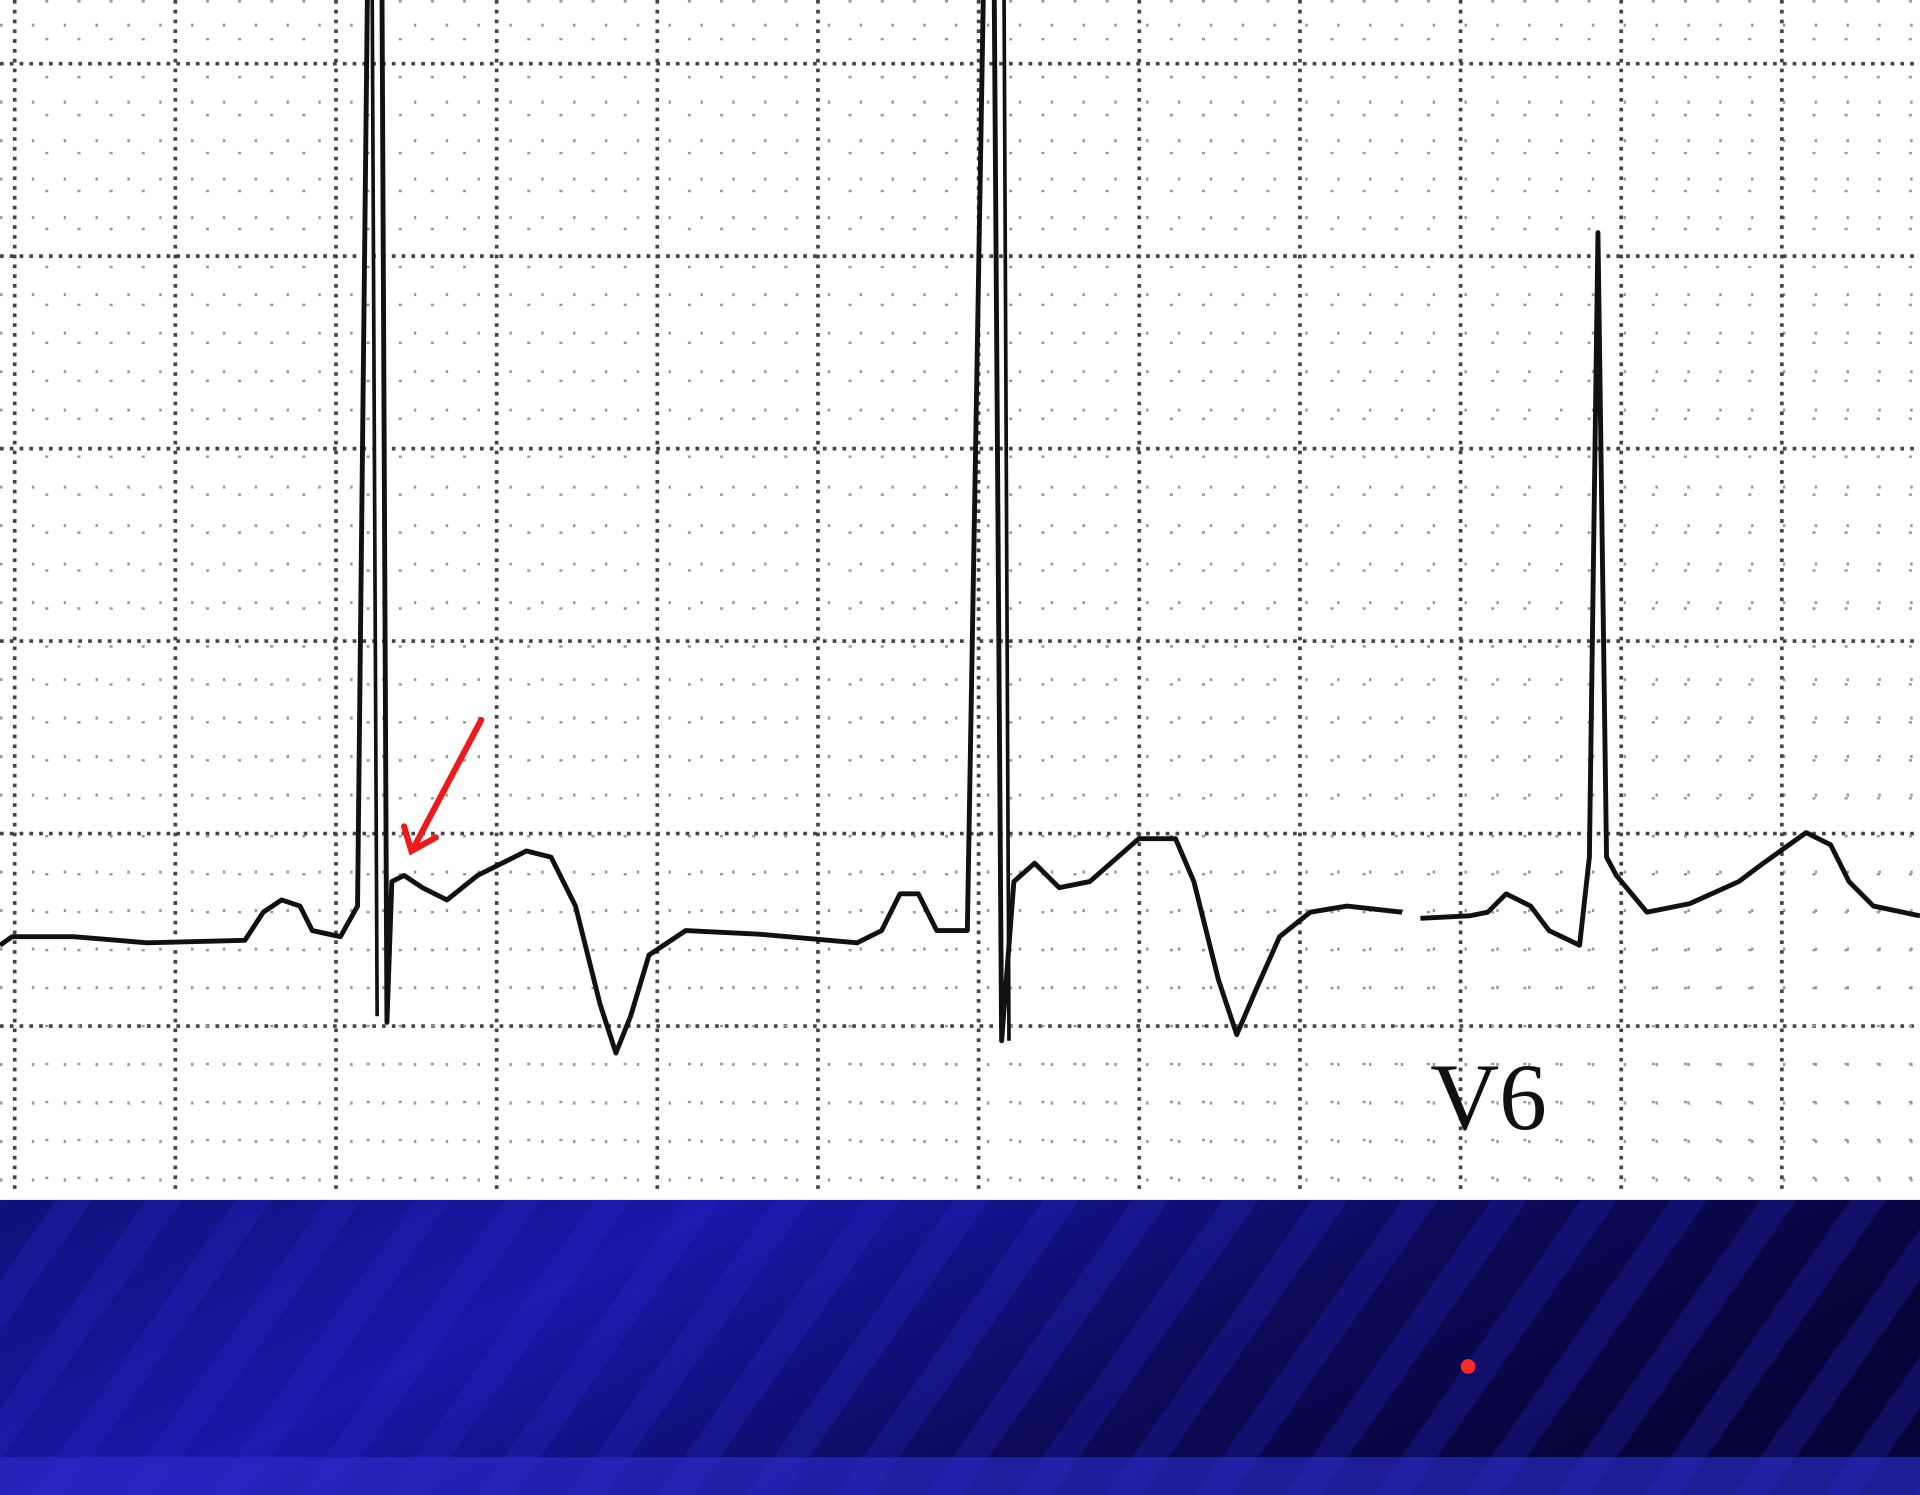 This screenshot has height=1495, width=1920. I want to click on band-bottom, so click(960, 1476).